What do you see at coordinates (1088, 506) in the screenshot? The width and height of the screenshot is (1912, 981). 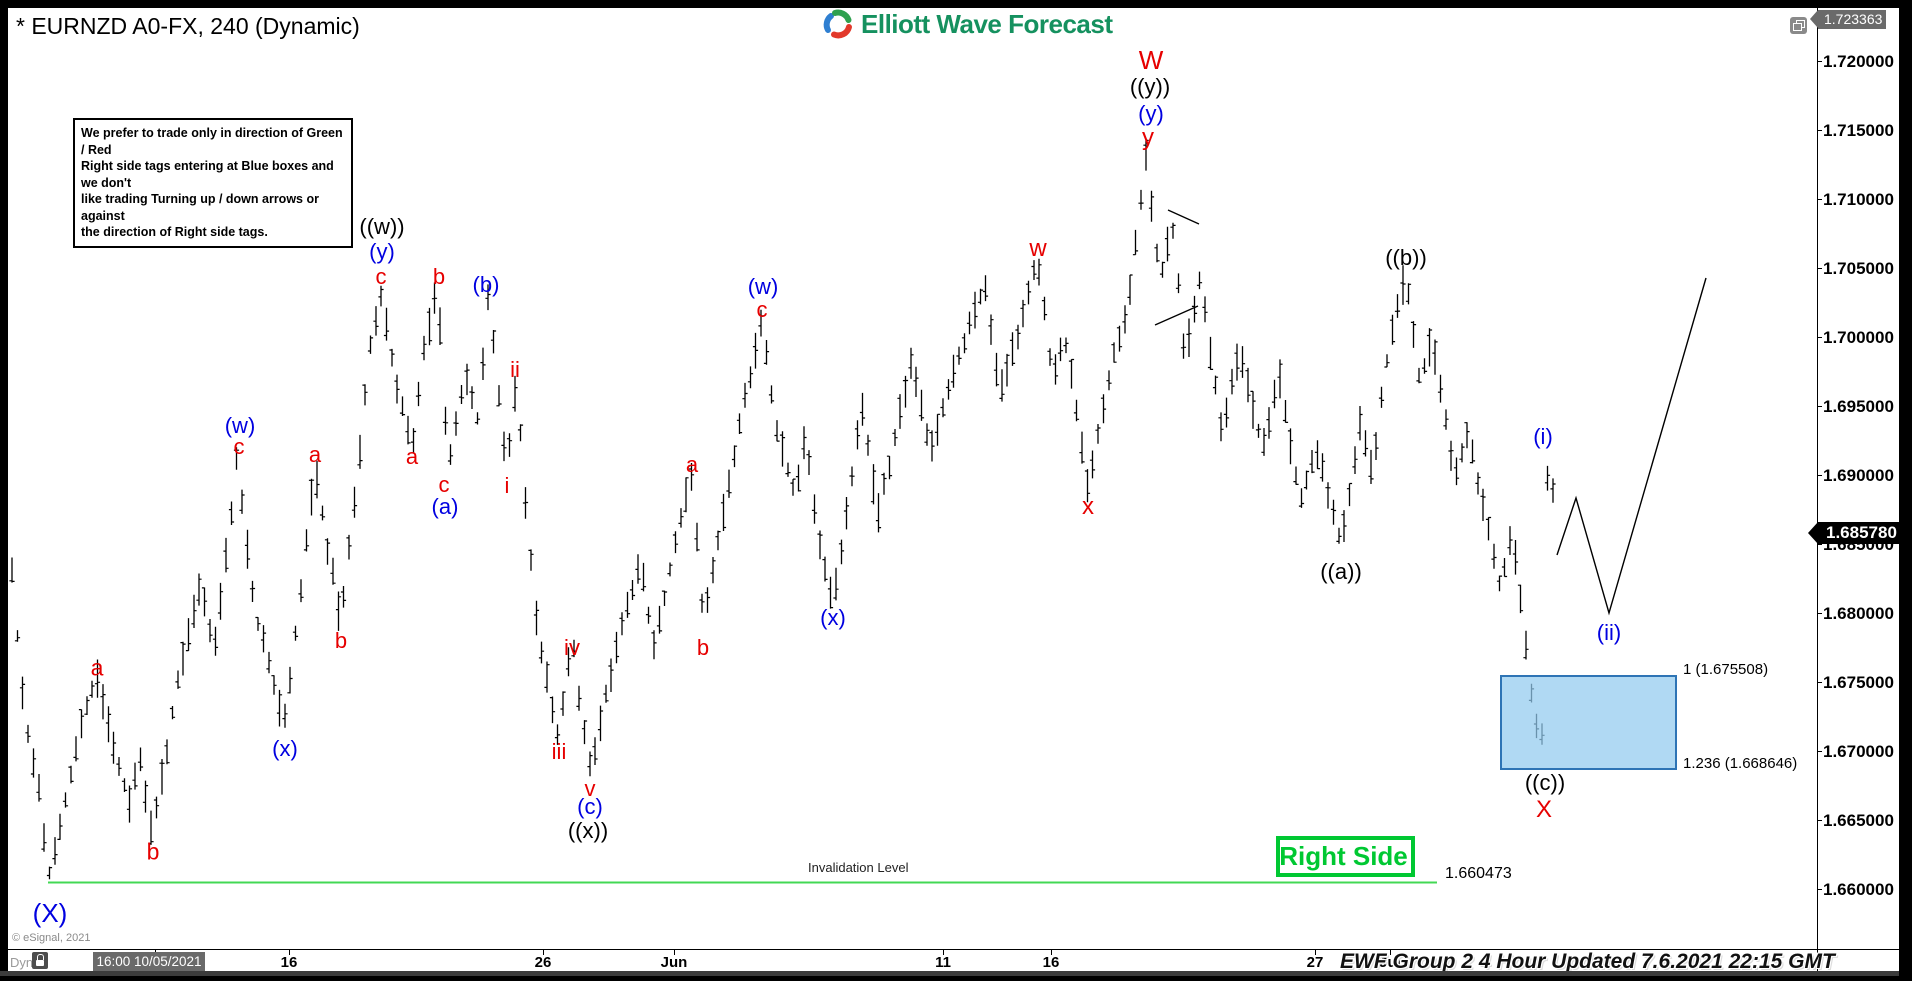 I see `wave-label-x: x` at bounding box center [1088, 506].